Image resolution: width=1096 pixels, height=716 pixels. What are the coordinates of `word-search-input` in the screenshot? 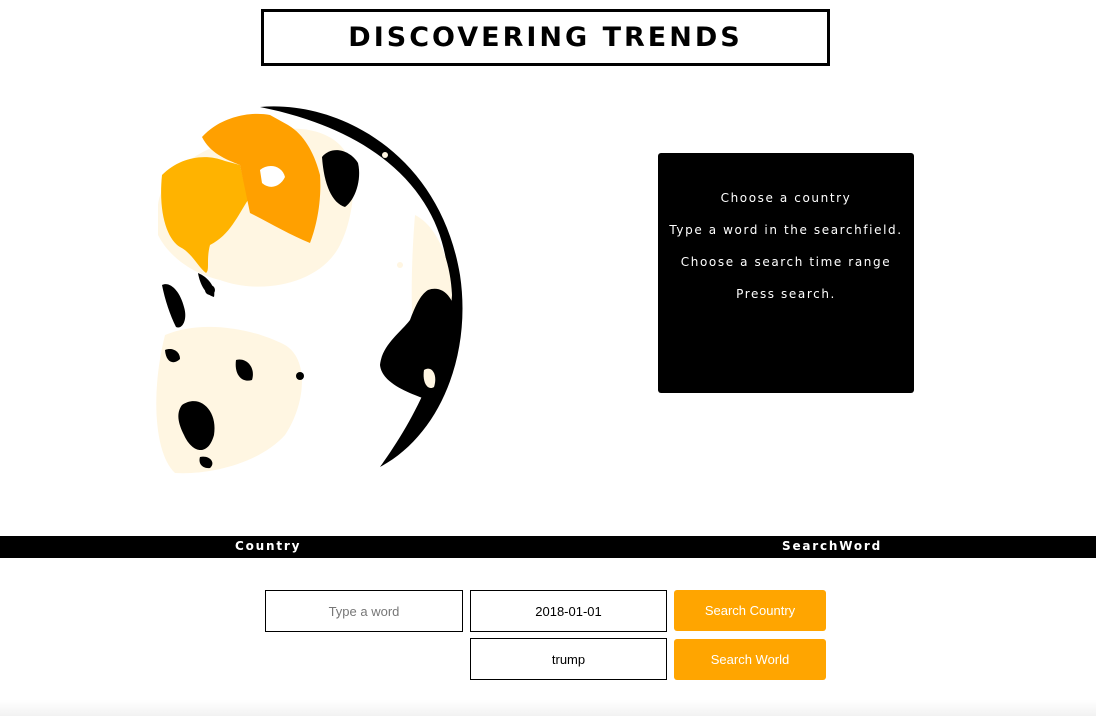 It's located at (364, 611).